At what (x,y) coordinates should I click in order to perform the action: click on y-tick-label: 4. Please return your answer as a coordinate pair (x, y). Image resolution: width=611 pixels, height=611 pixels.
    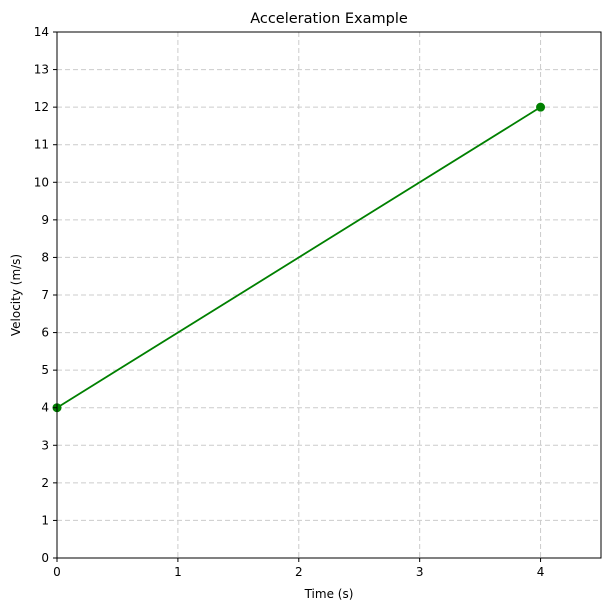
    Looking at the image, I should click on (45, 408).